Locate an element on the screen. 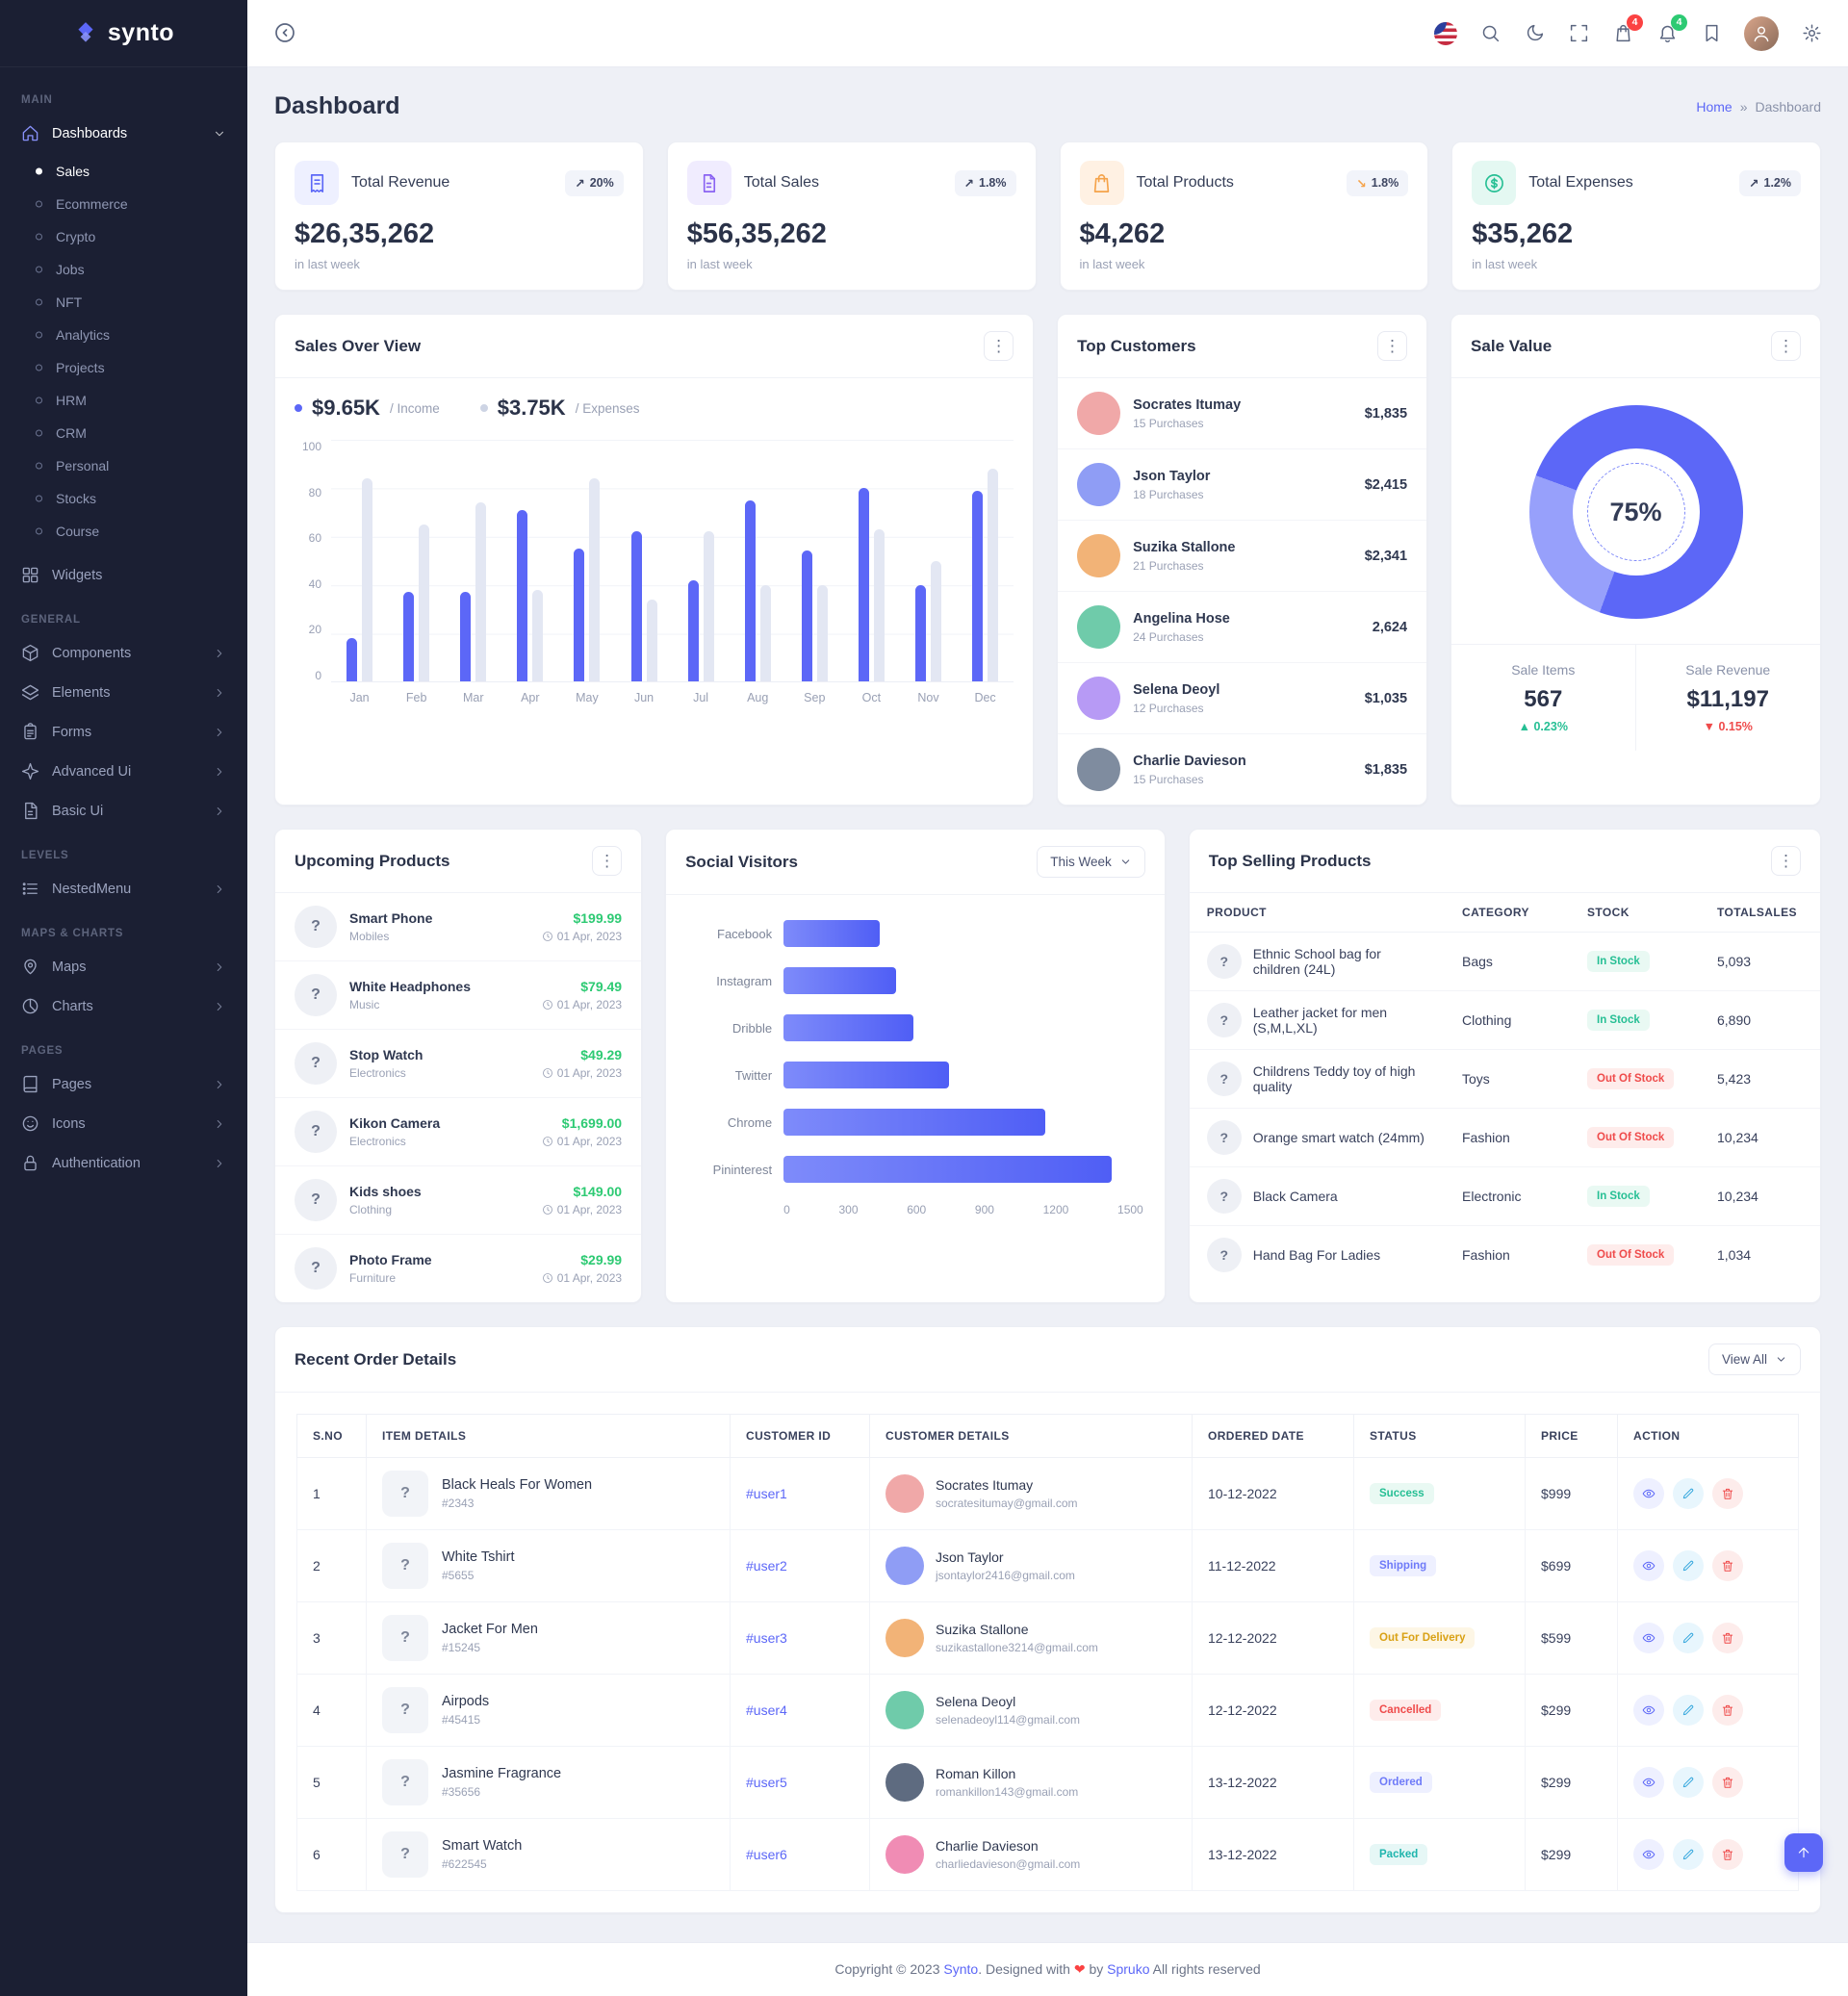  stat-label: Total Products is located at coordinates (1185, 183).